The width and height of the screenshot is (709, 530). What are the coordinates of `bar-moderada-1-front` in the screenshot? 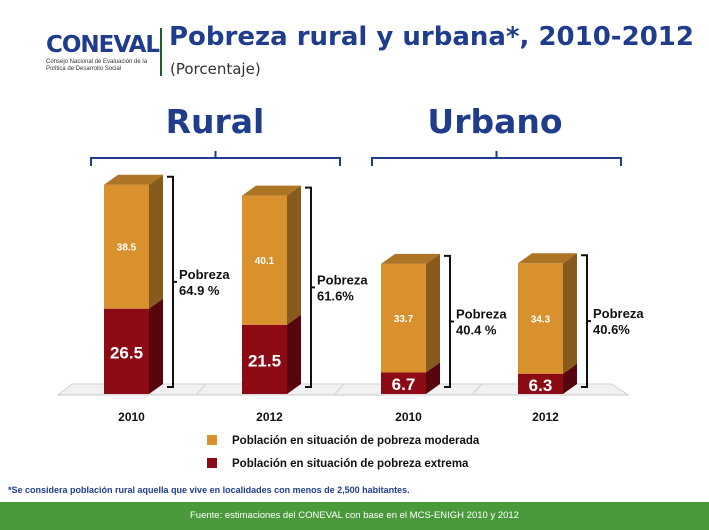 It's located at (264, 260).